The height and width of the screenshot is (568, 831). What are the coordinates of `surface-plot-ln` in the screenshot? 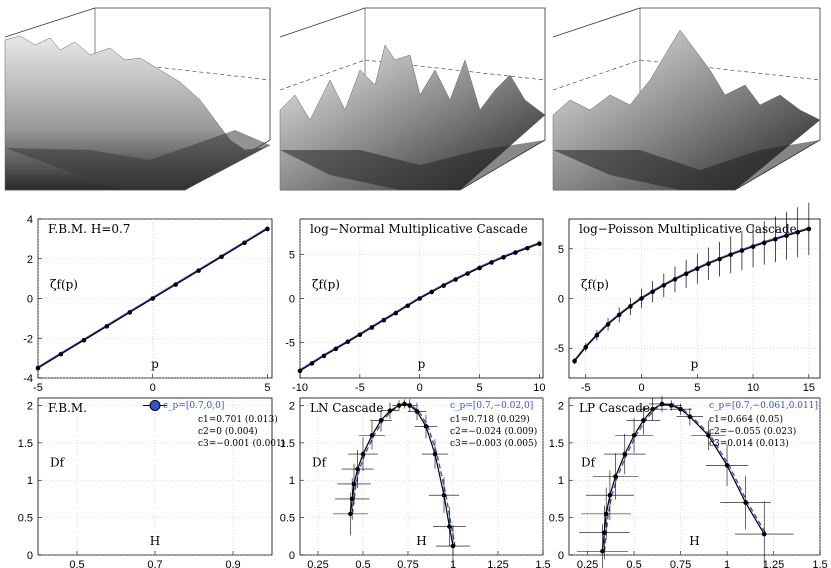 It's located at (412, 99).